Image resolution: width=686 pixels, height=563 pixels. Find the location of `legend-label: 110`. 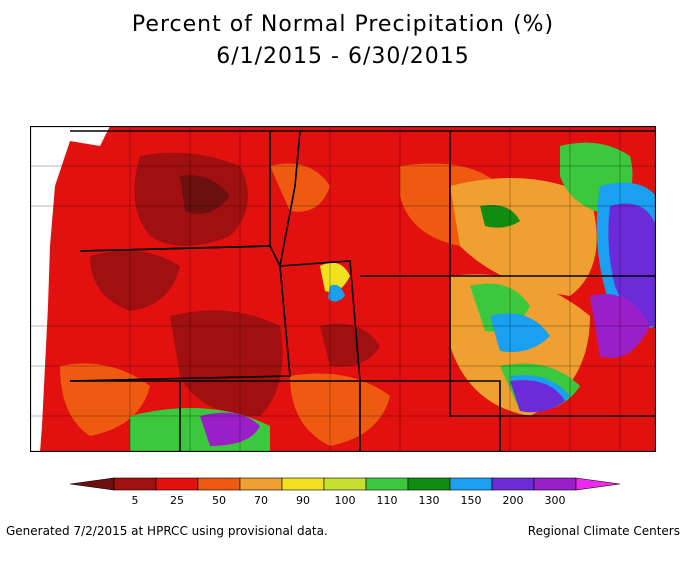

legend-label: 110 is located at coordinates (387, 500).